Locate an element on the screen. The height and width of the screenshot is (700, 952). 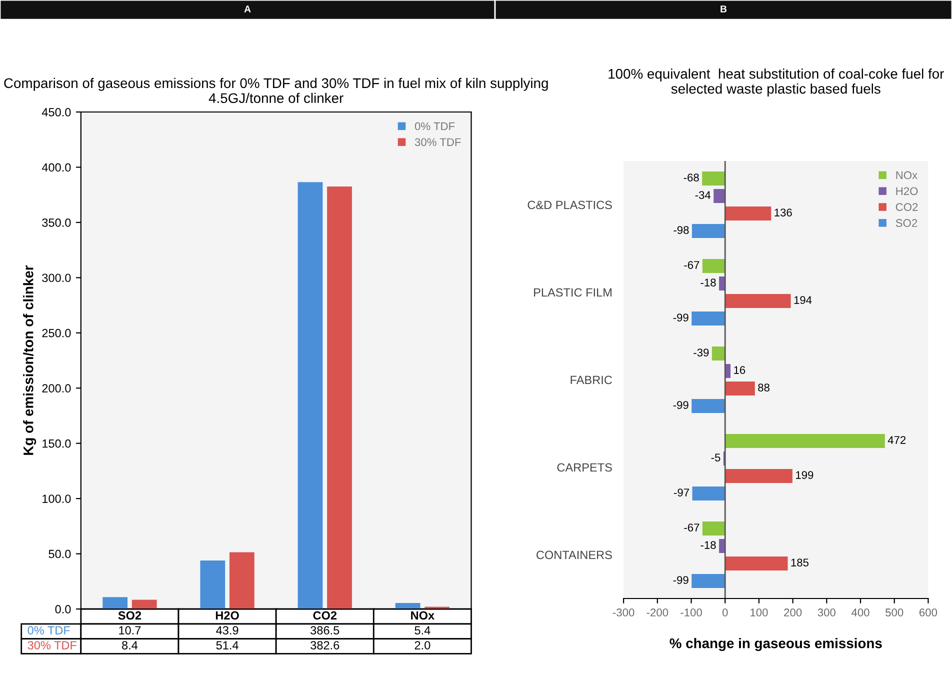
legend-label: CO2 is located at coordinates (907, 207).